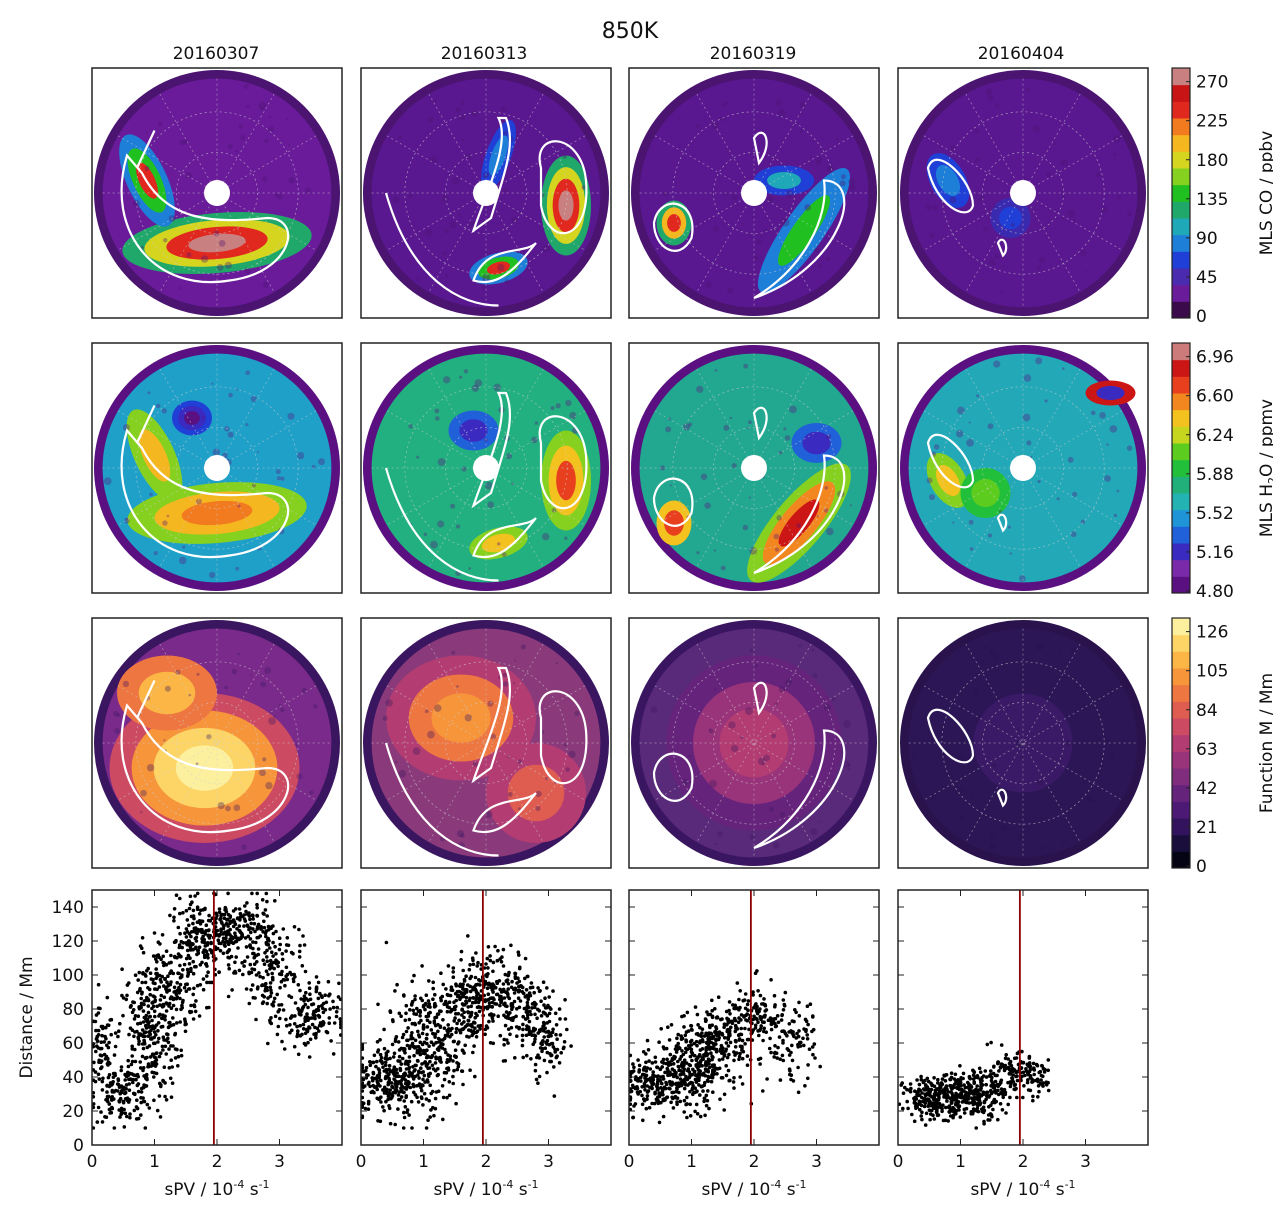  I want to click on colorbar-tick-label: 90, so click(1207, 239).